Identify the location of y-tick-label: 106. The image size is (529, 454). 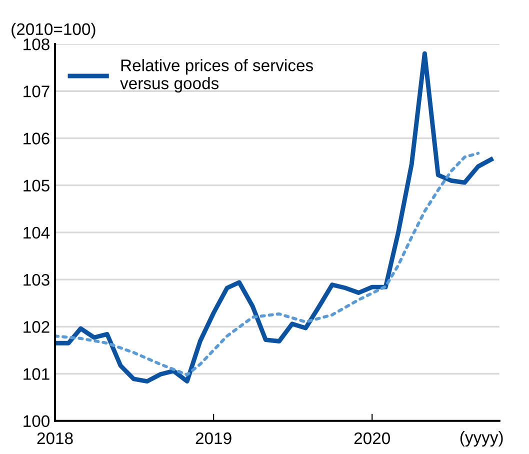
(37, 138).